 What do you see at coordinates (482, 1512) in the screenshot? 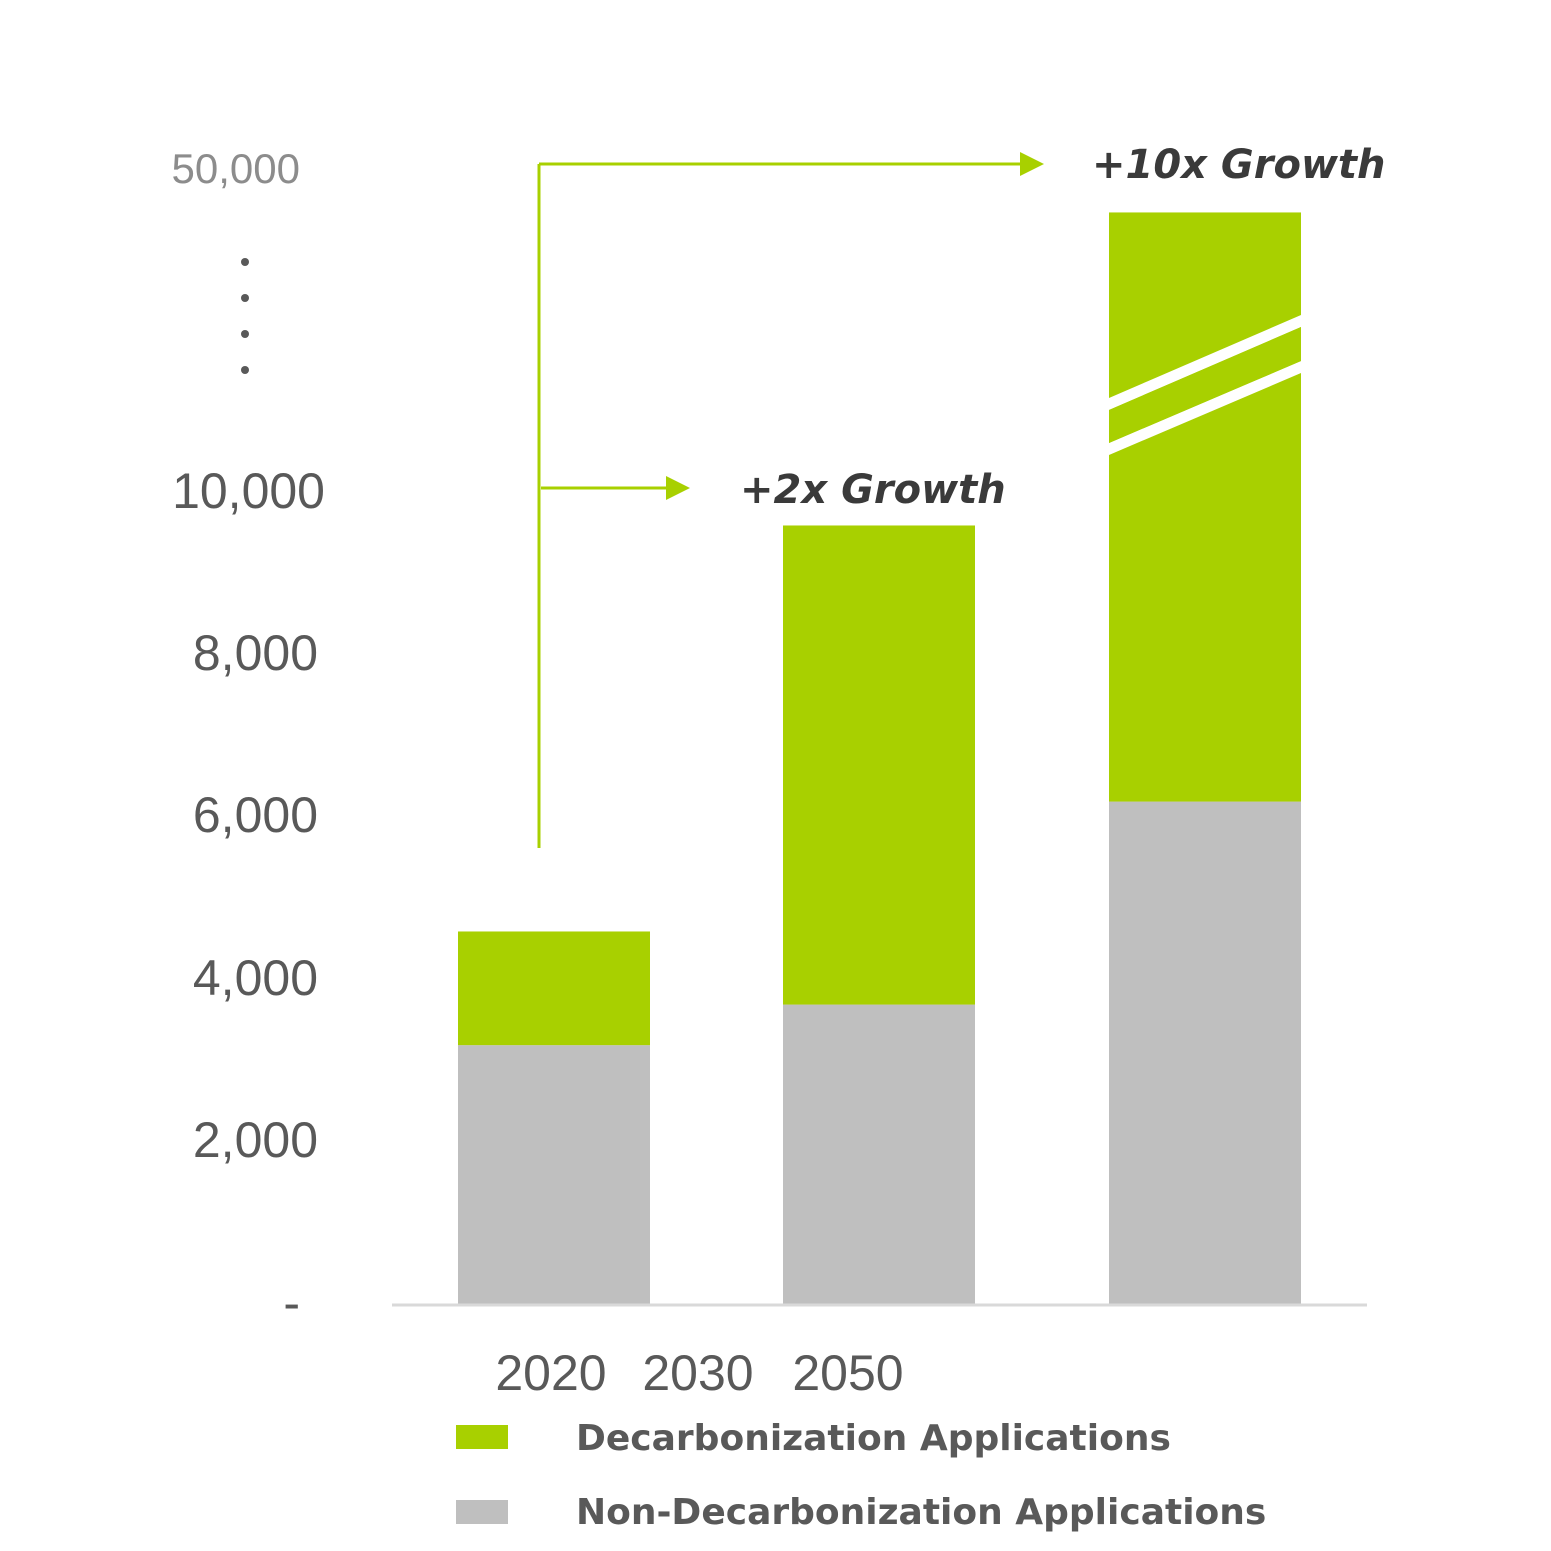
I see `legend-swatch-non-decarbonization` at bounding box center [482, 1512].